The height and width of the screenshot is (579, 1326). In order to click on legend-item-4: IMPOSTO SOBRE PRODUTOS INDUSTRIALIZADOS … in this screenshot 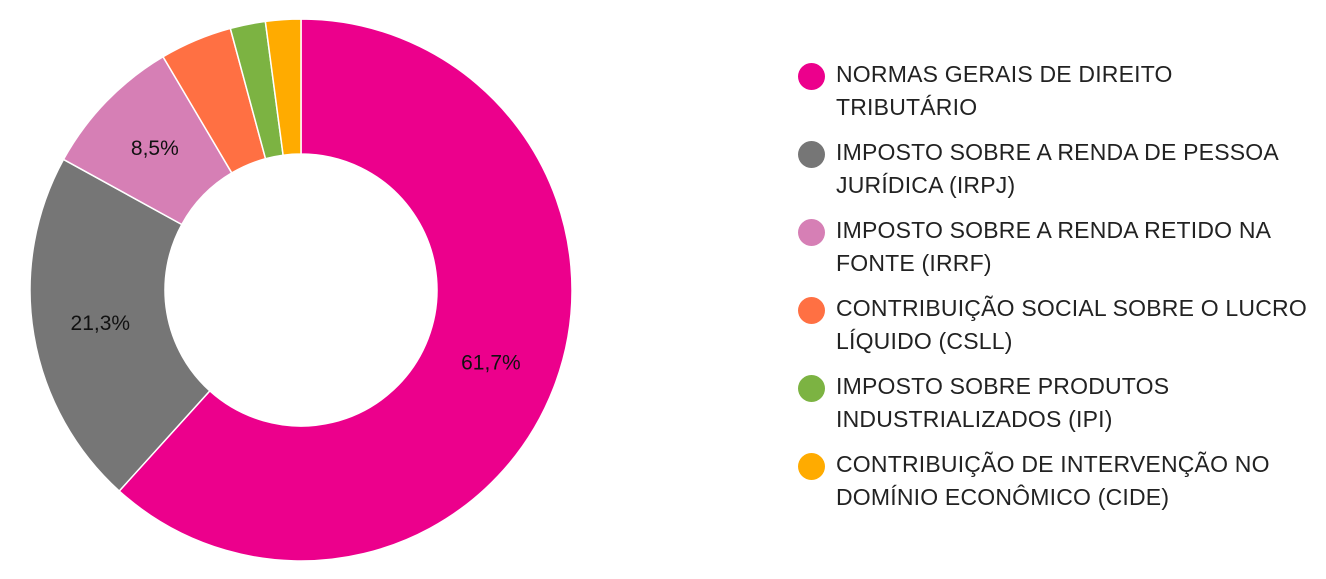, I will do `click(1058, 409)`.